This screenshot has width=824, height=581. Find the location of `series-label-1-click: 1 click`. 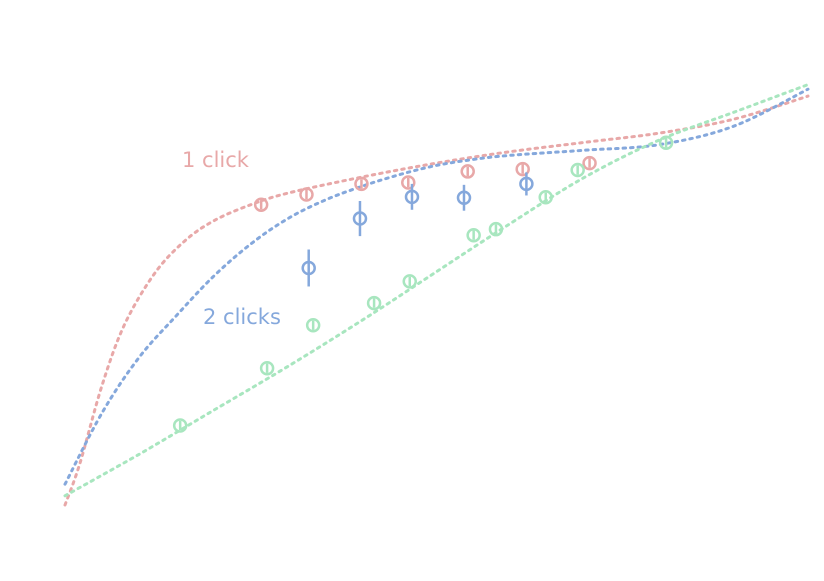

series-label-1-click: 1 click is located at coordinates (216, 160).